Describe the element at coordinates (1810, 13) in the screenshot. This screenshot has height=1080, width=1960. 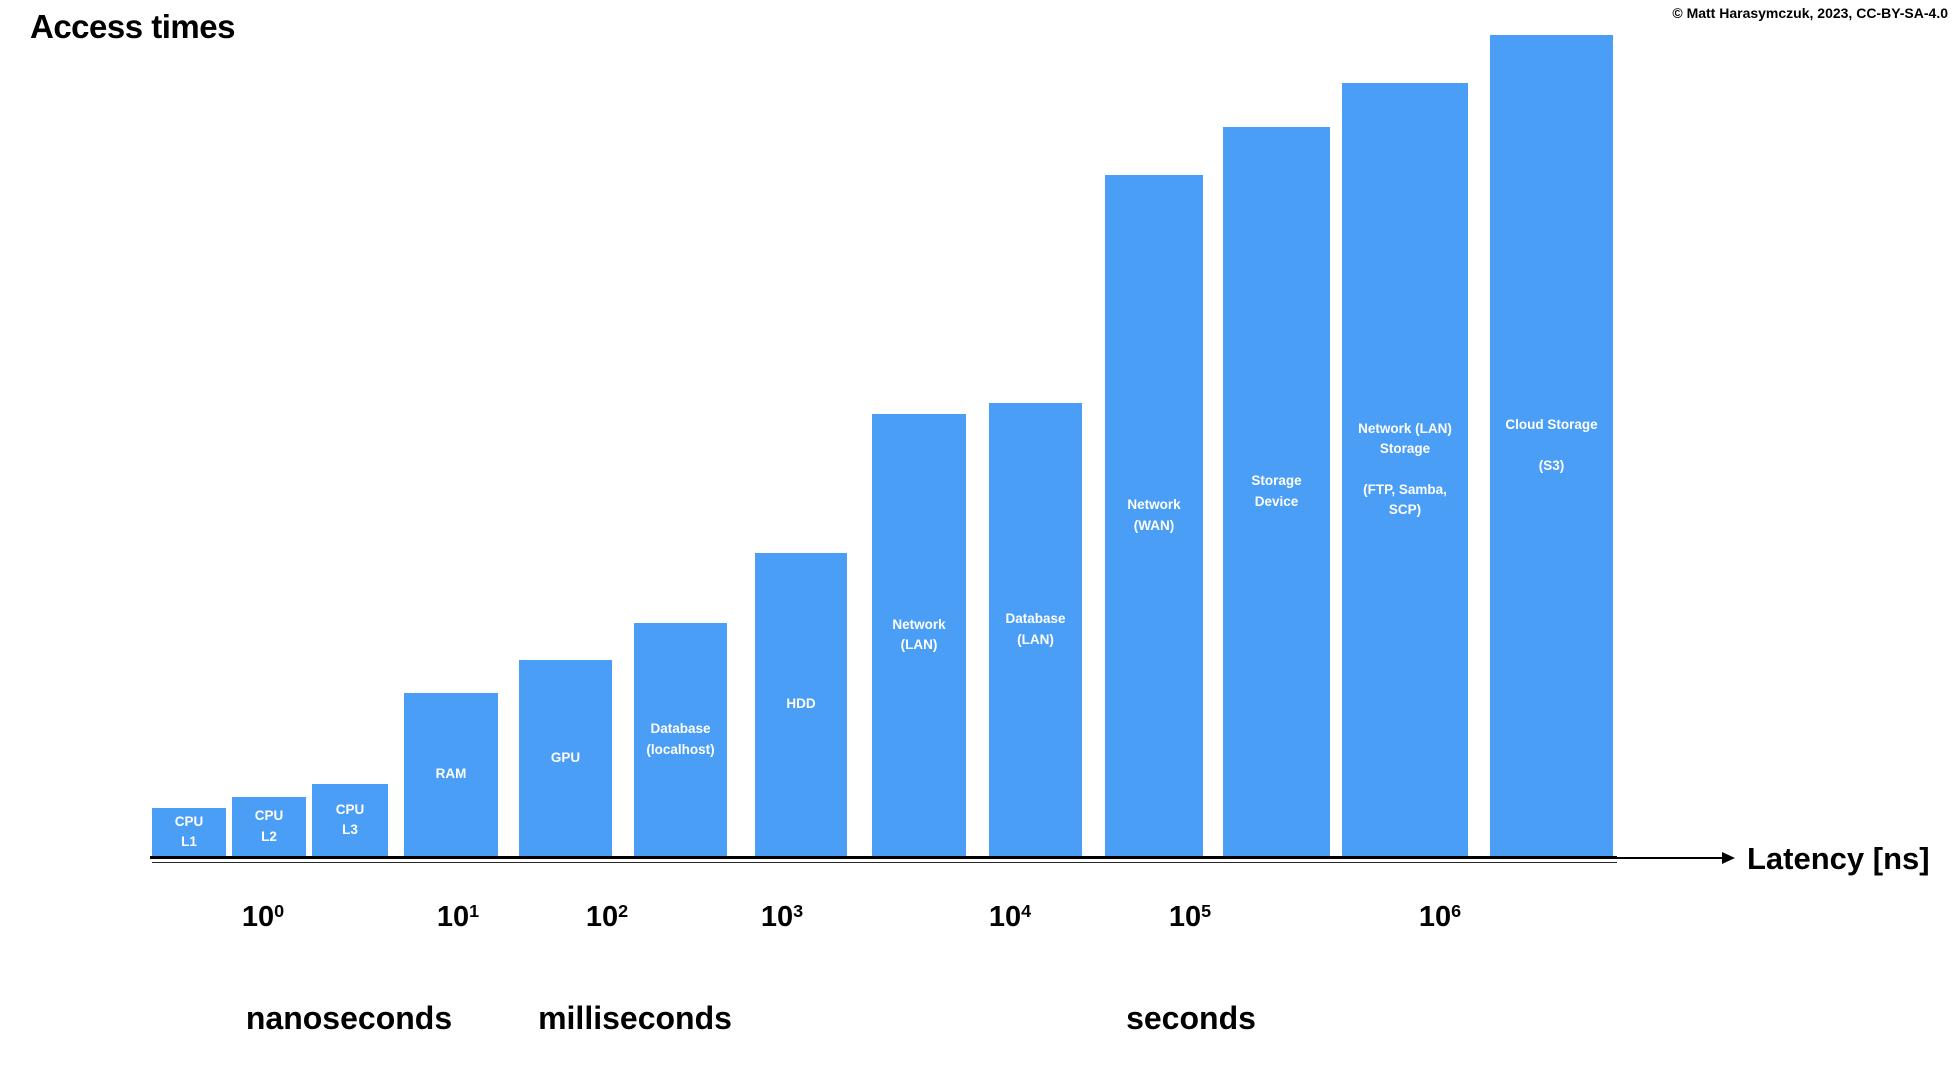
I see `copyright-notice: © Matt Harasymczuk, 2023, CC-BY-SA-4.0` at that location.